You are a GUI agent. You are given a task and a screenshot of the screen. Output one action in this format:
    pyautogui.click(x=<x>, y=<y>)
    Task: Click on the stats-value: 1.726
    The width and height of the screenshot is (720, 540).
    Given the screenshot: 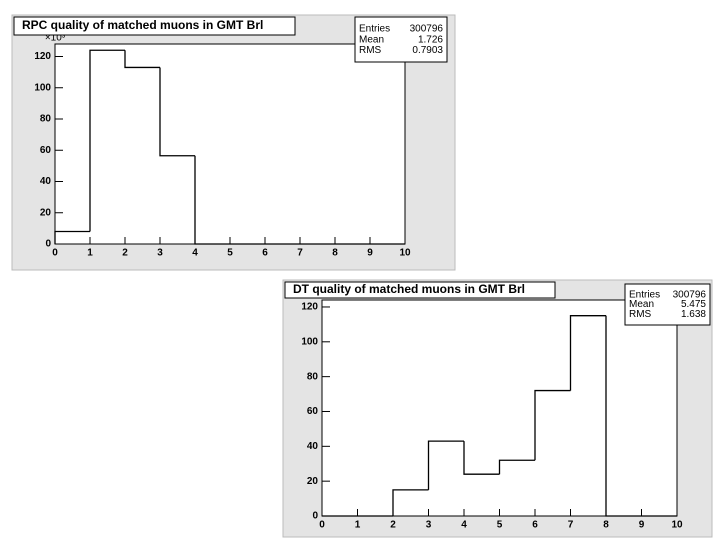 What is the action you would take?
    pyautogui.click(x=430, y=39)
    